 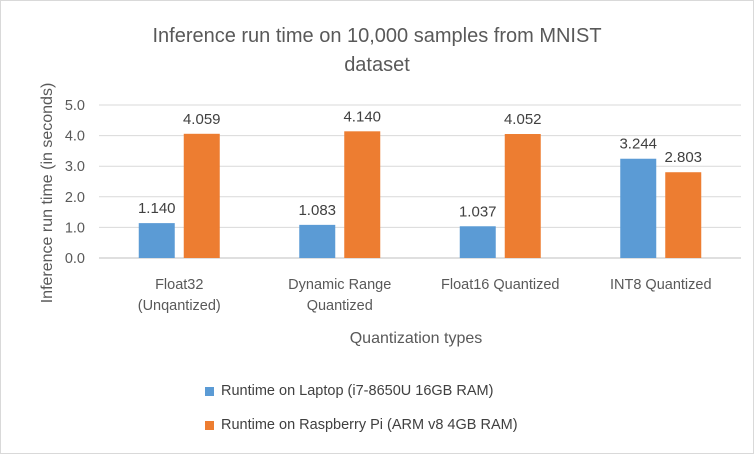 What do you see at coordinates (75, 198) in the screenshot?
I see `y-tick-label: 2.0` at bounding box center [75, 198].